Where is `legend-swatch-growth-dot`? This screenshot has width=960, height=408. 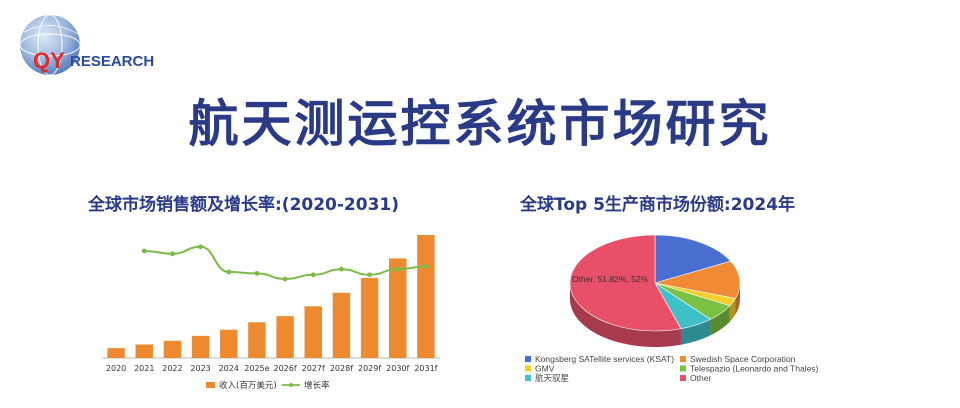 legend-swatch-growth-dot is located at coordinates (291, 385).